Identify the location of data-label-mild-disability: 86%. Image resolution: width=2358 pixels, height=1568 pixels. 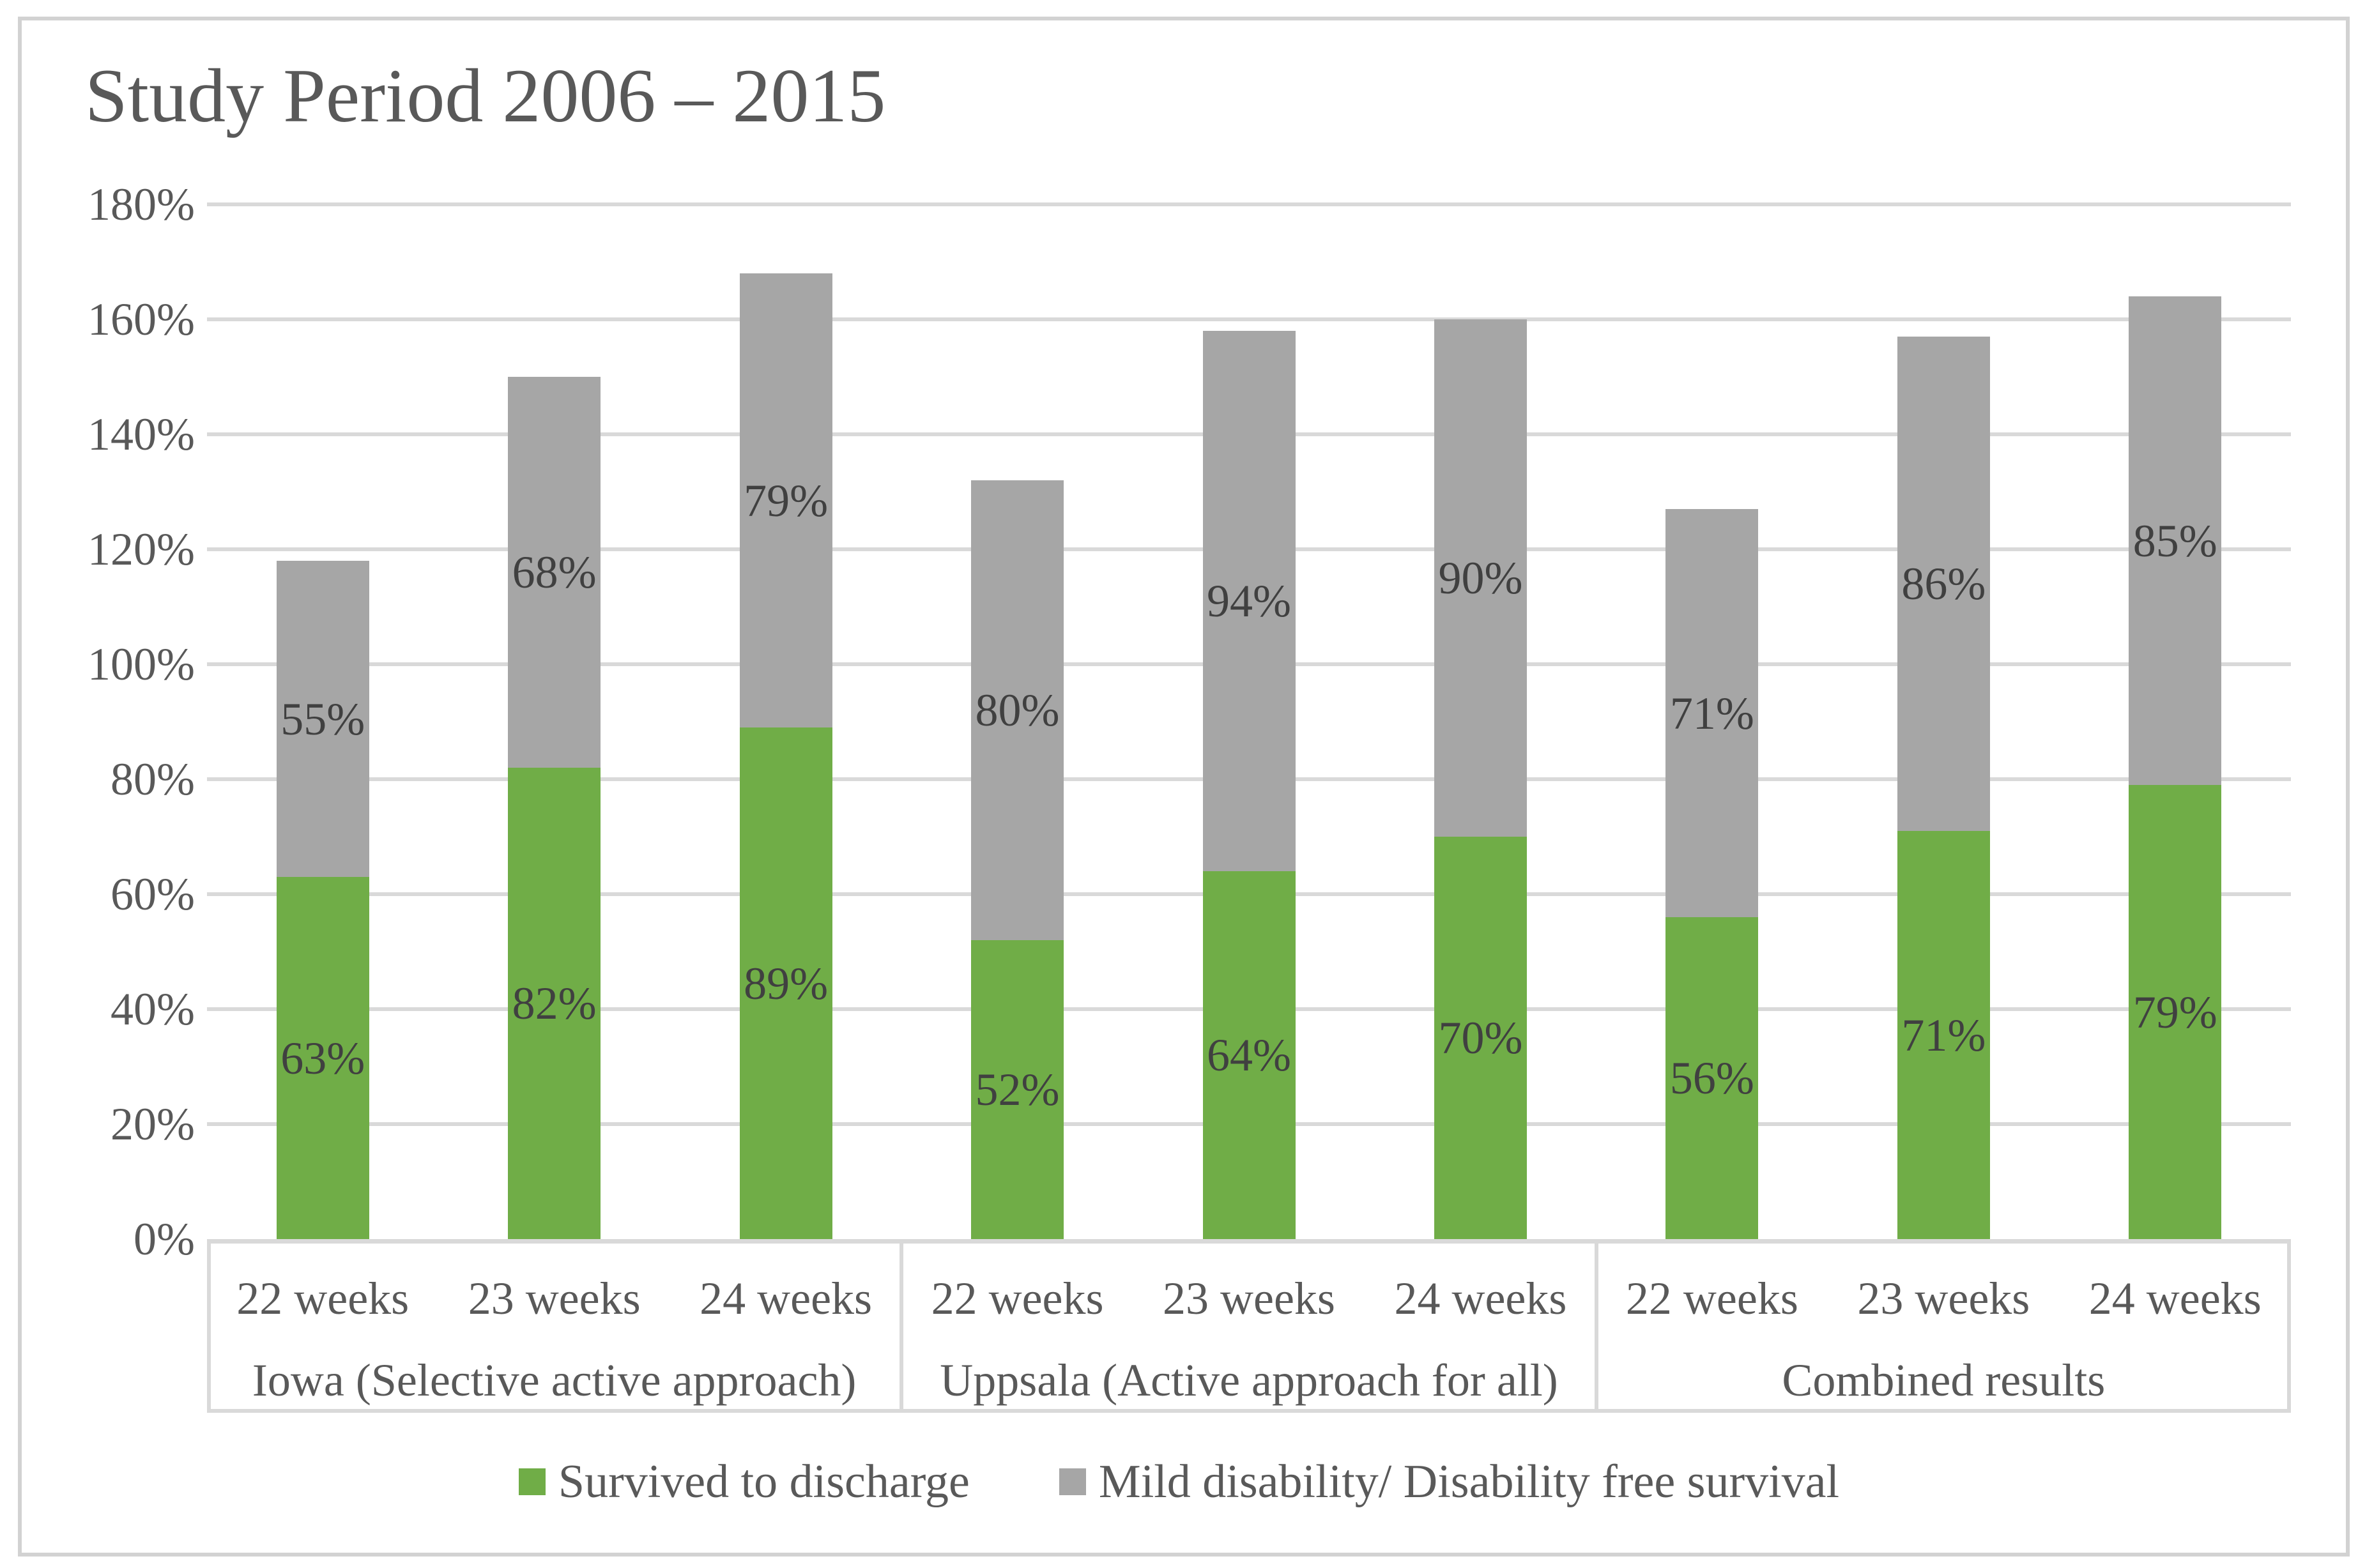
(1943, 583).